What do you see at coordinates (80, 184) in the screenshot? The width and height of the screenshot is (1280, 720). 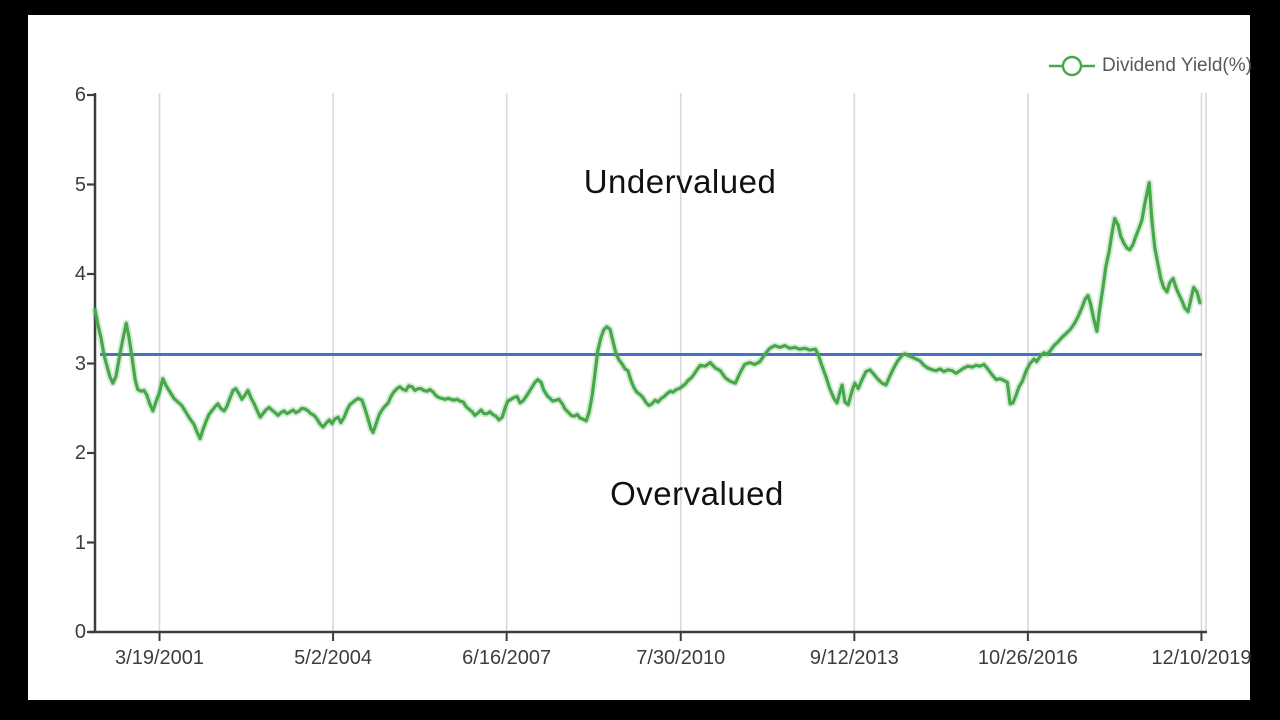 I see `y-tick-label: 5` at bounding box center [80, 184].